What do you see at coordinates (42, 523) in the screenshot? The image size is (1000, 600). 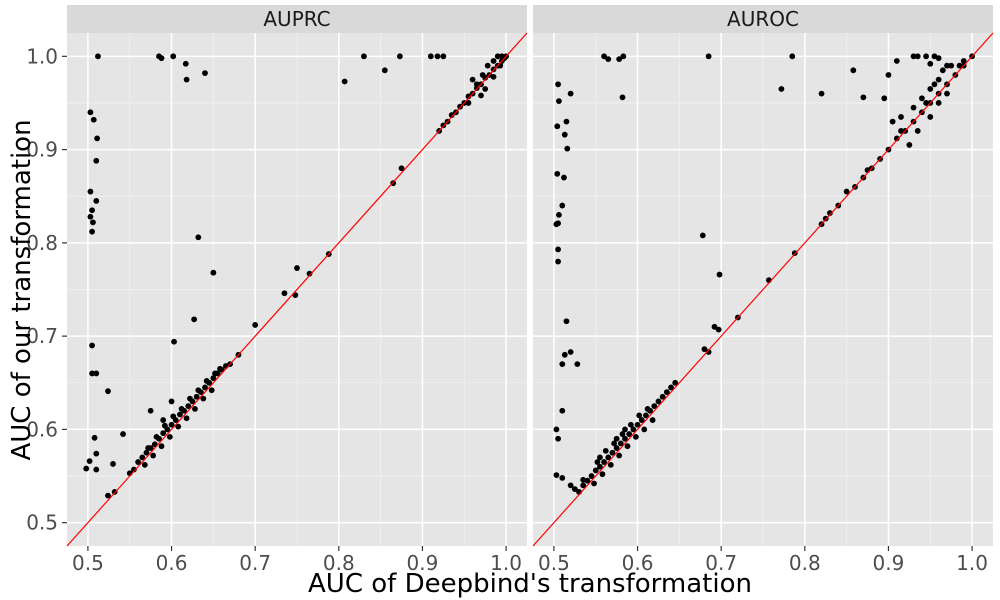 I see `y-tick-label: 0.5` at bounding box center [42, 523].